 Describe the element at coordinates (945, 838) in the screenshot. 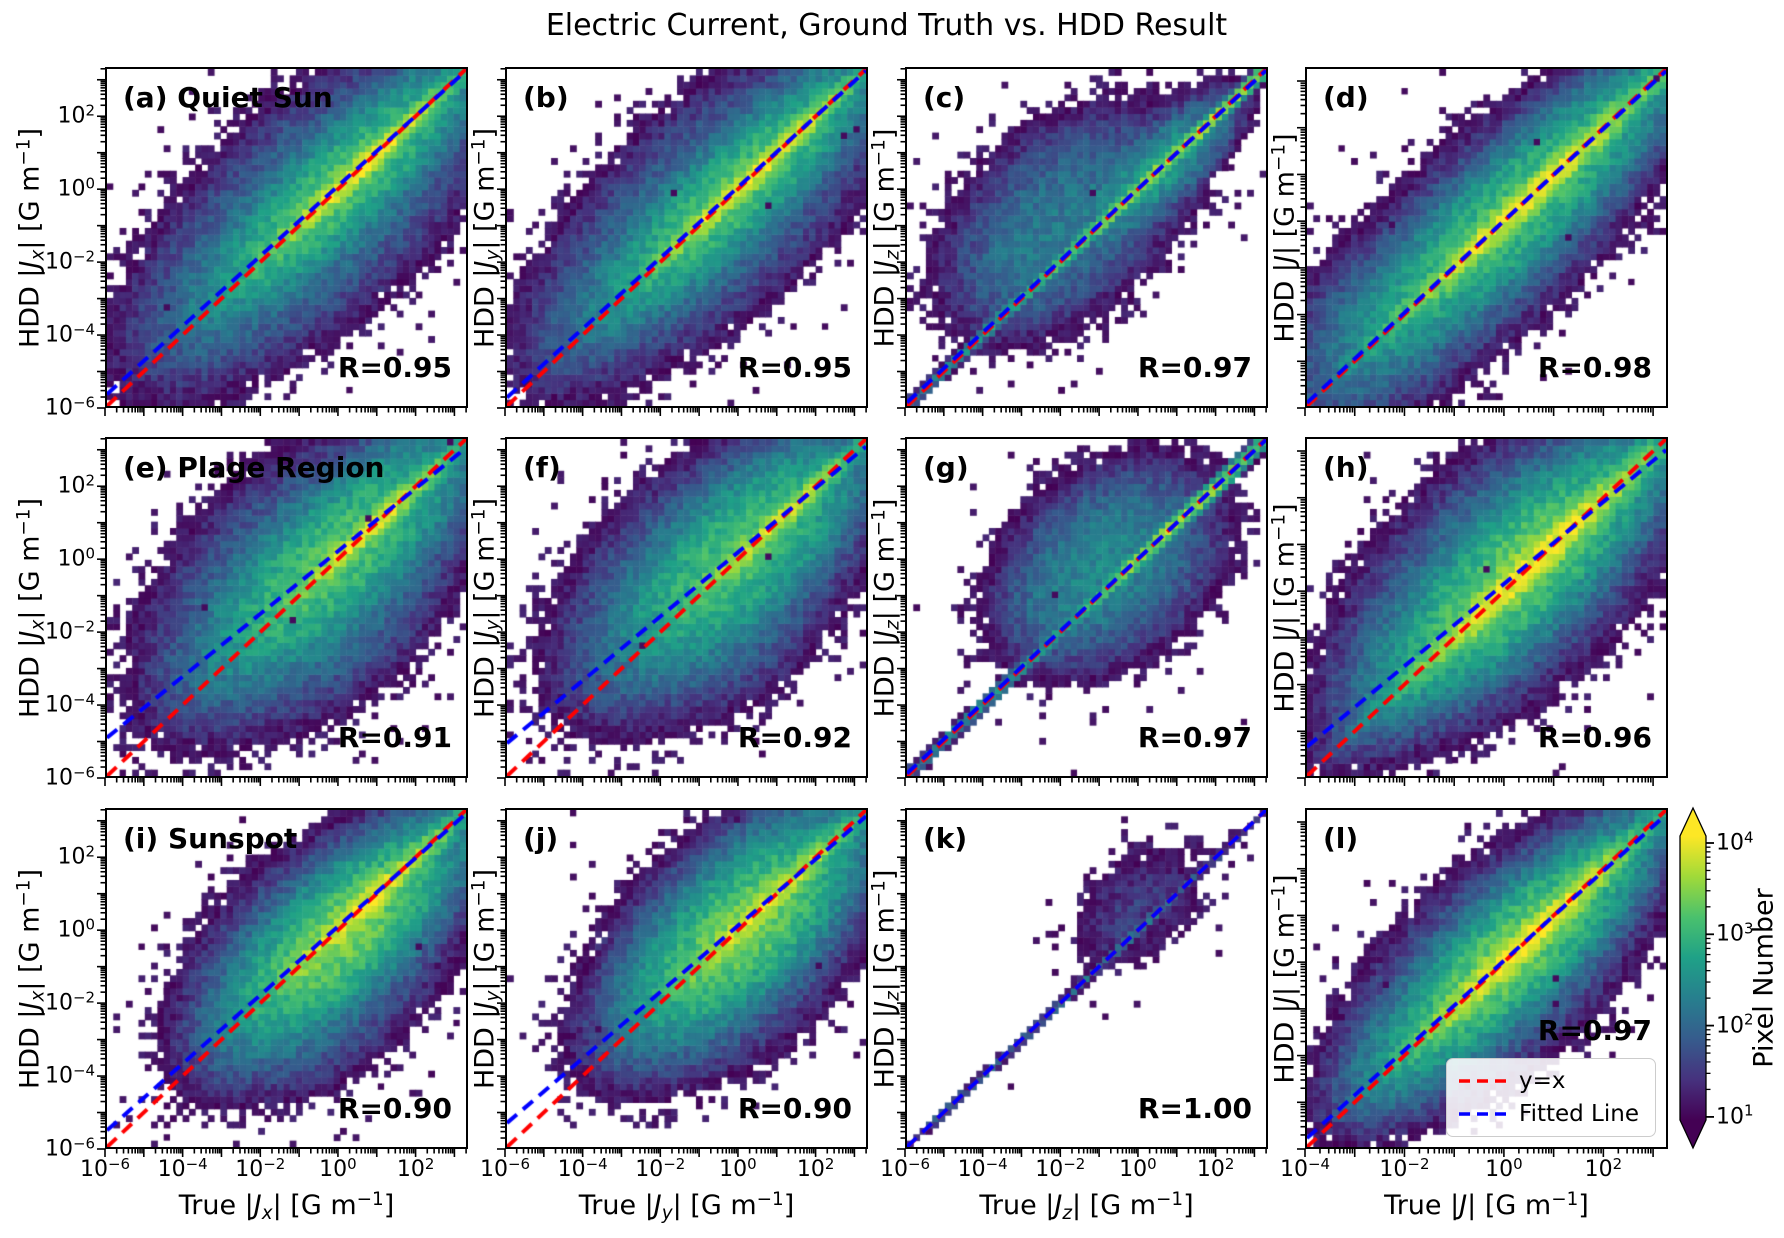

I see `panel-label-k: (k)` at that location.